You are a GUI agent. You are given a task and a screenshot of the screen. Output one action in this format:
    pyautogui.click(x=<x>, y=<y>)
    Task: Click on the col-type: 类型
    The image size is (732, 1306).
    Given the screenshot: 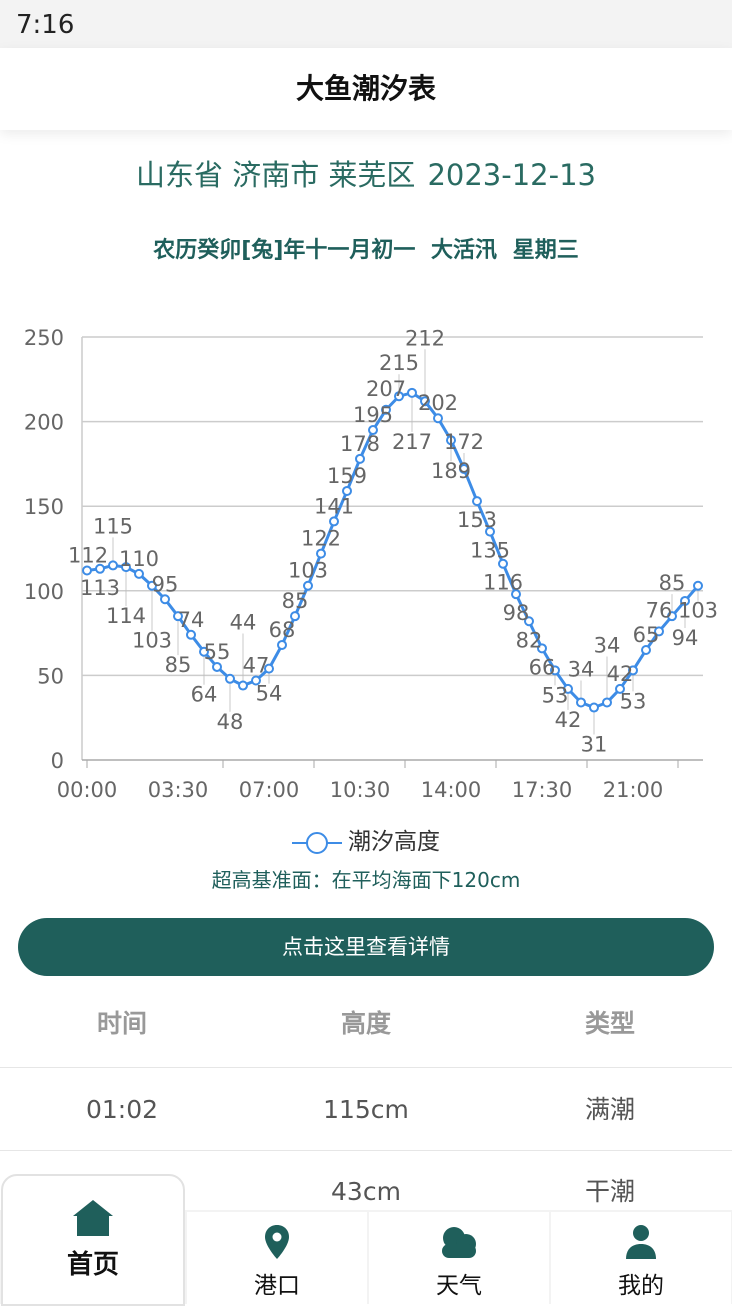 What is the action you would take?
    pyautogui.click(x=609, y=1023)
    